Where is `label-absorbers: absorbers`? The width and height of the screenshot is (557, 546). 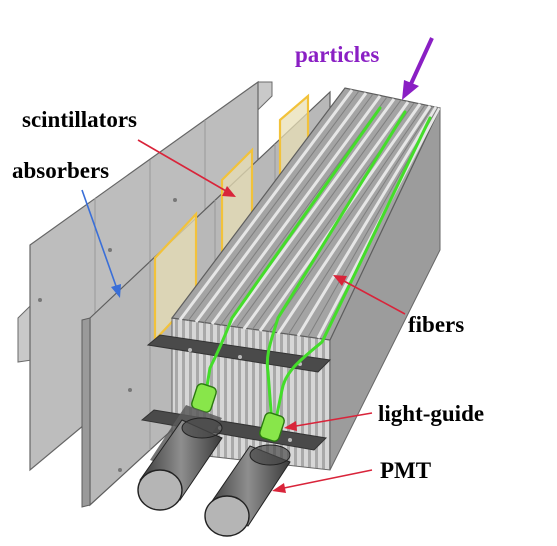 label-absorbers: absorbers is located at coordinates (60, 170).